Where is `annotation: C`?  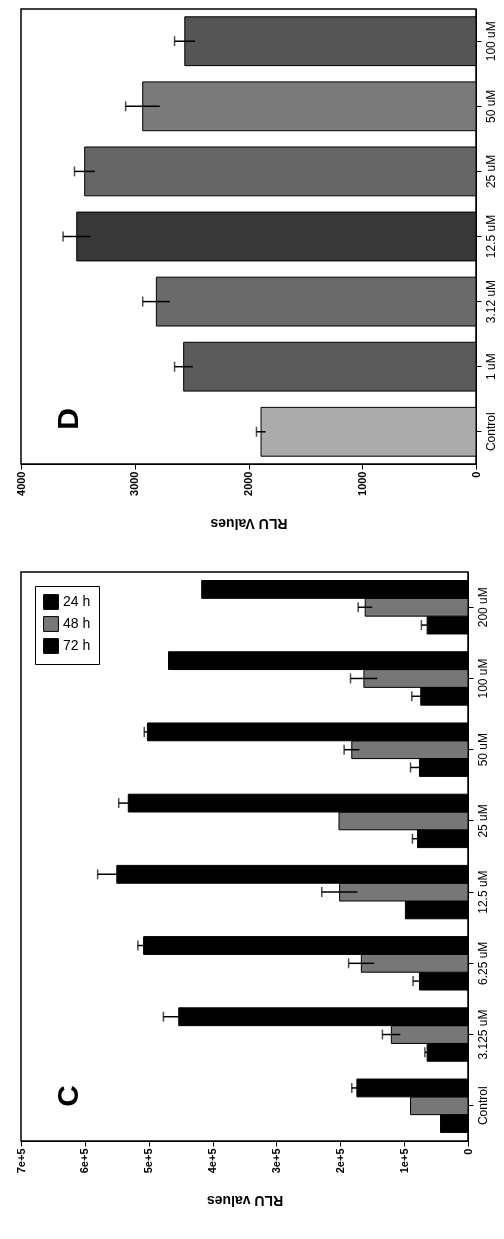 annotation: C is located at coordinates (67, 1096).